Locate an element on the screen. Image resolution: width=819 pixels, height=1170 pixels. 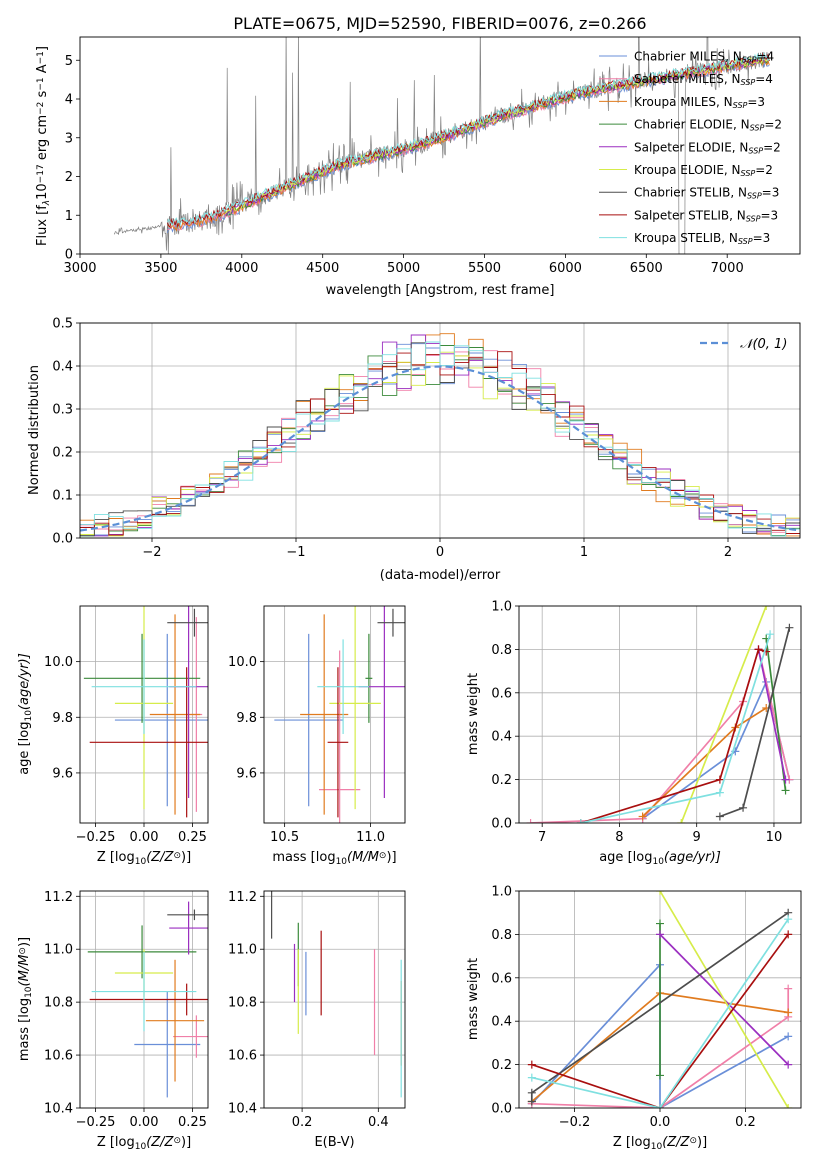
x-axis-label-part: (age/yr)] is located at coordinates (692, 857).